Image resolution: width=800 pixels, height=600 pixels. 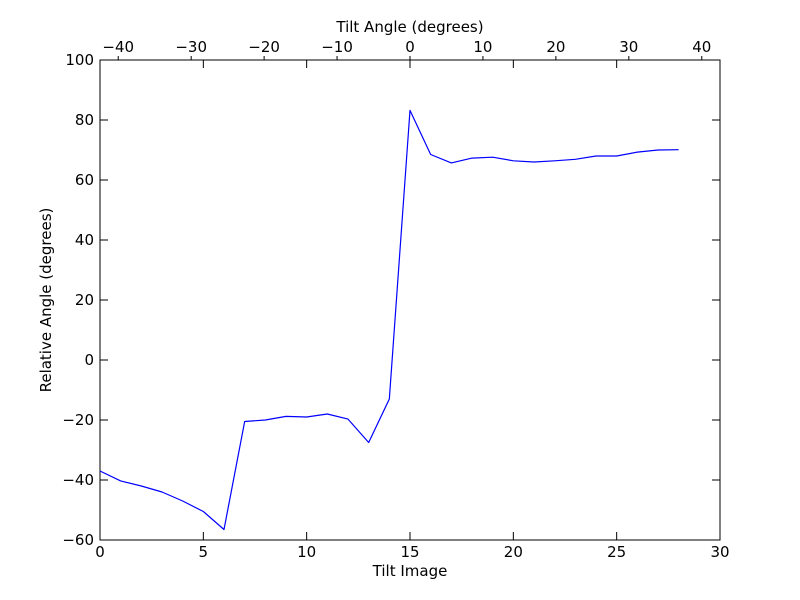 I want to click on y-axis-label: Relative Angle (degrees), so click(x=46, y=300).